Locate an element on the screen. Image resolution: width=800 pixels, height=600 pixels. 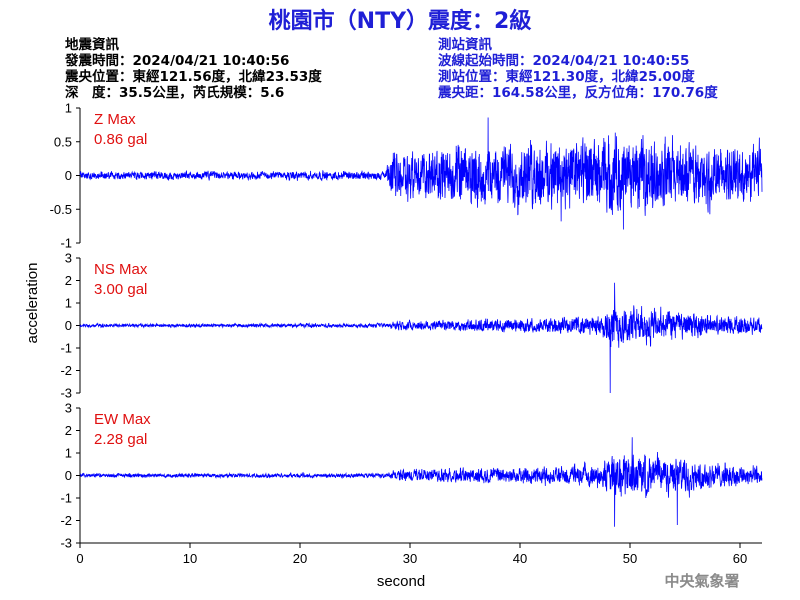
max-value-ns: 3.00 gal is located at coordinates (120, 289).